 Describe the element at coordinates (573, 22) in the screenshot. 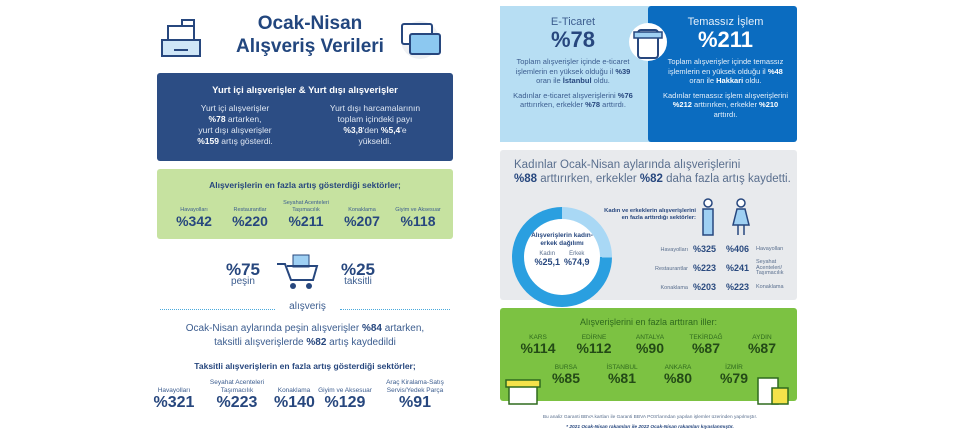

I see `panel-title: E-Ticaret` at that location.